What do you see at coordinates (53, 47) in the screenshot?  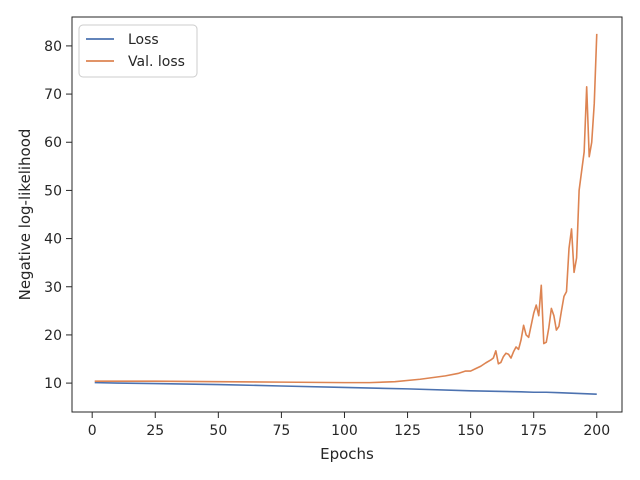 I see `y-tick-label: 80` at bounding box center [53, 47].